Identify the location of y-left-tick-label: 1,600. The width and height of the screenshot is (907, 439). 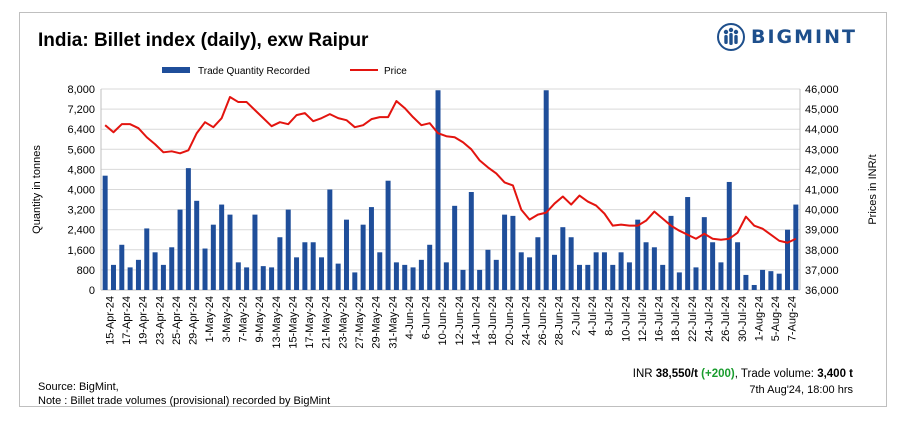
(81, 251).